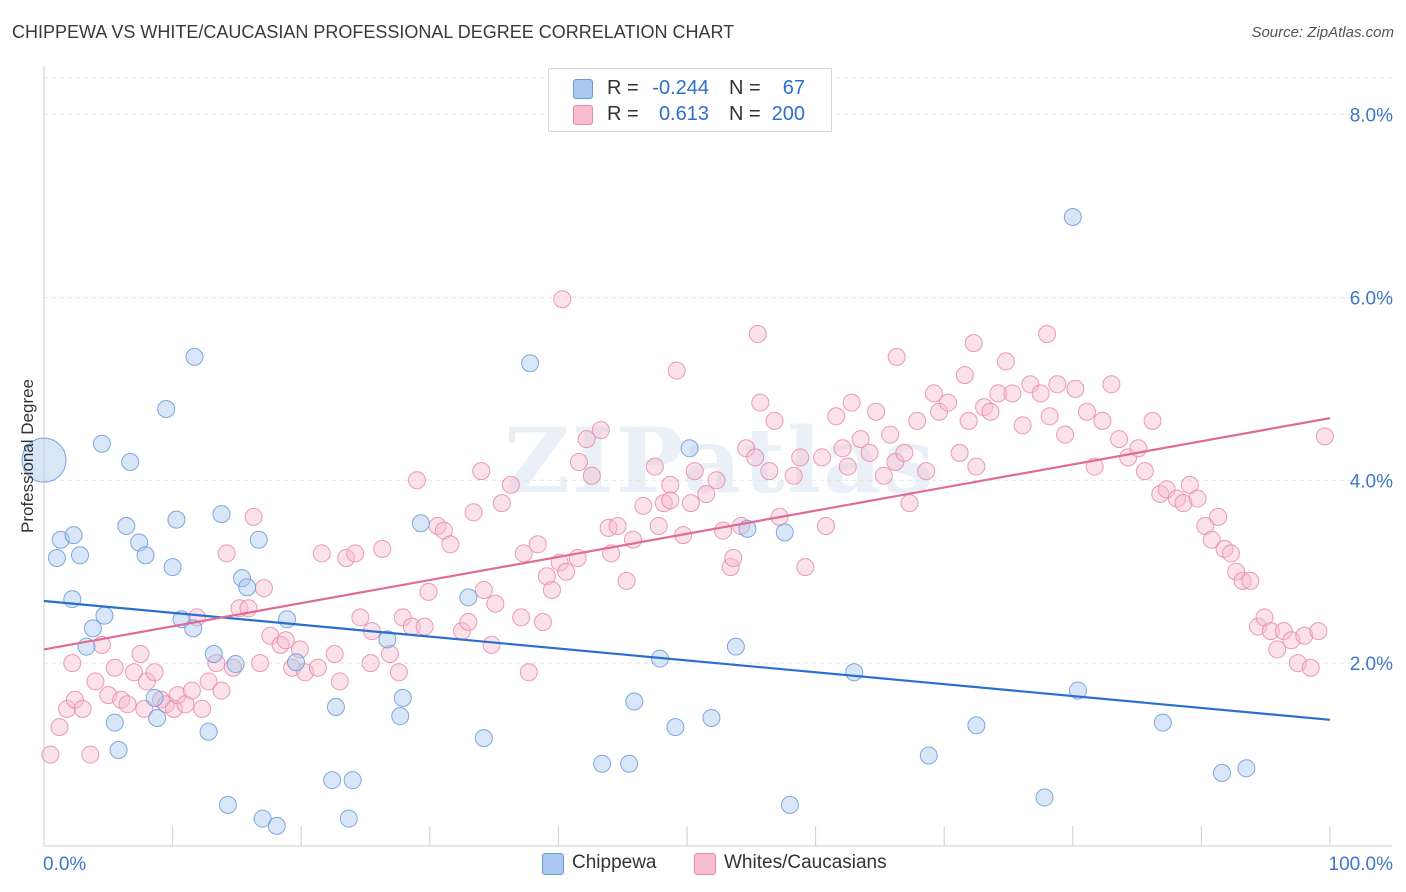 The width and height of the screenshot is (1406, 892). I want to click on legend-label: Whites/Caucasians, so click(805, 862).